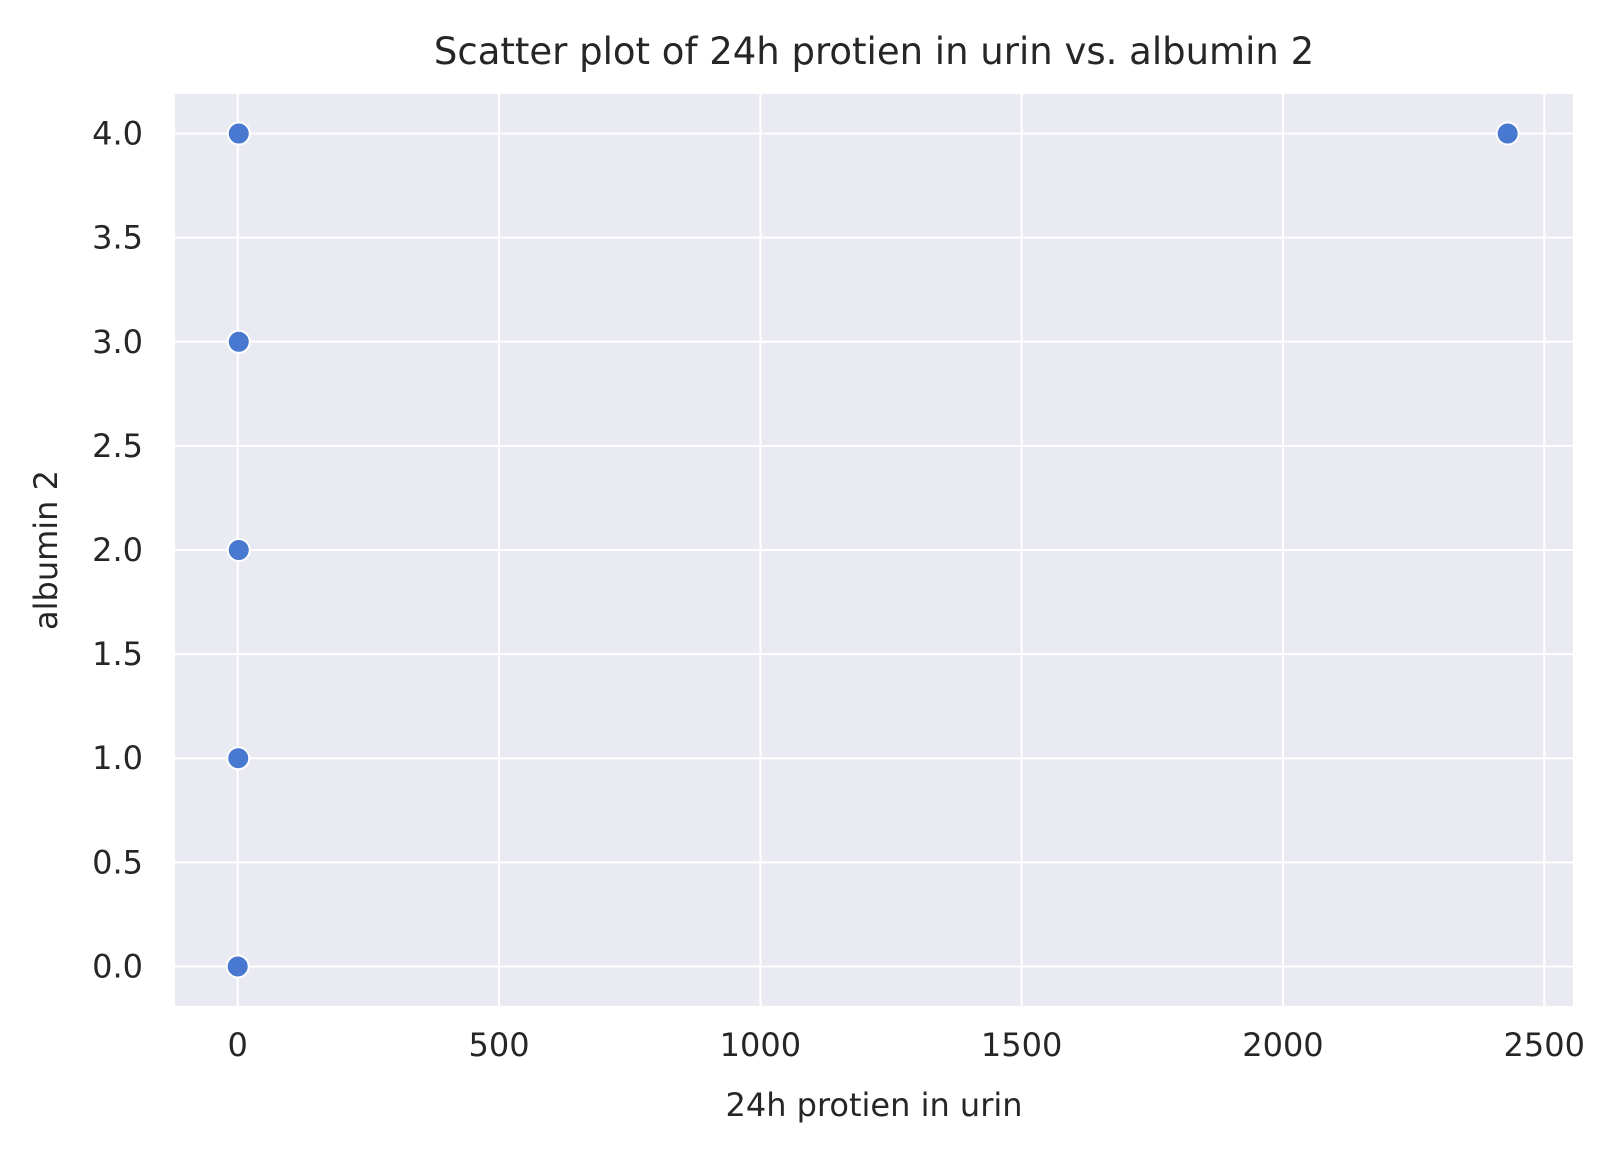 This screenshot has height=1149, width=1615. Describe the element at coordinates (1021, 1045) in the screenshot. I see `x-tick-label: 1500` at that location.